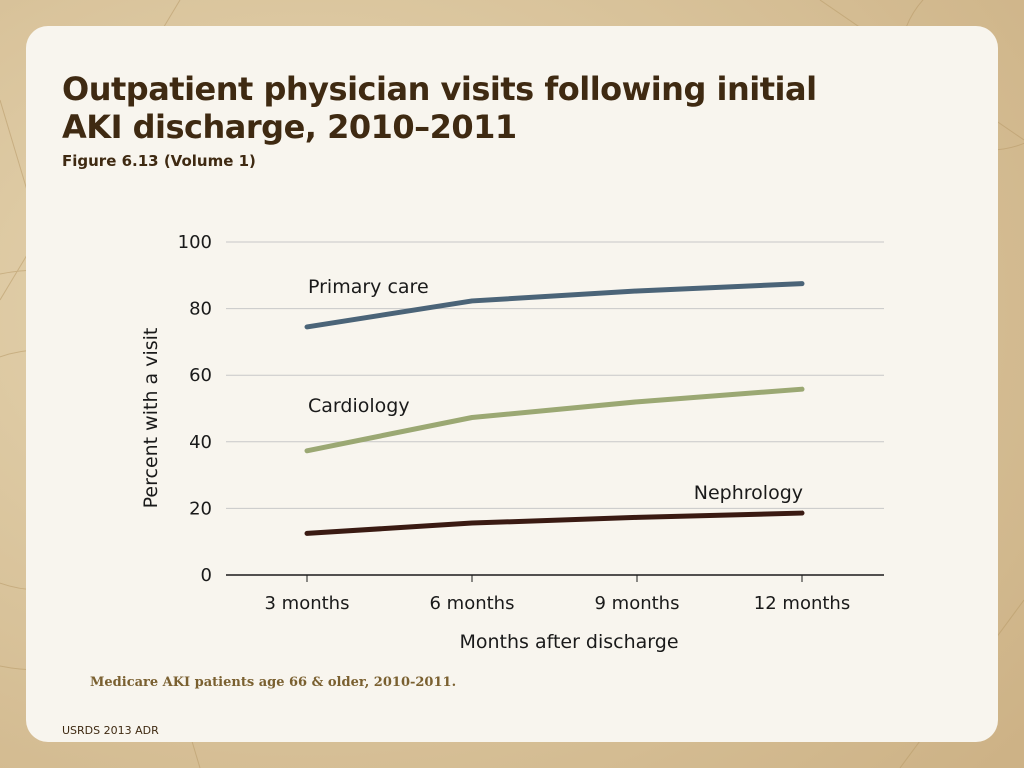 This screenshot has height=768, width=1024. What do you see at coordinates (637, 603) in the screenshot?
I see `x-tick-label: 9 months` at bounding box center [637, 603].